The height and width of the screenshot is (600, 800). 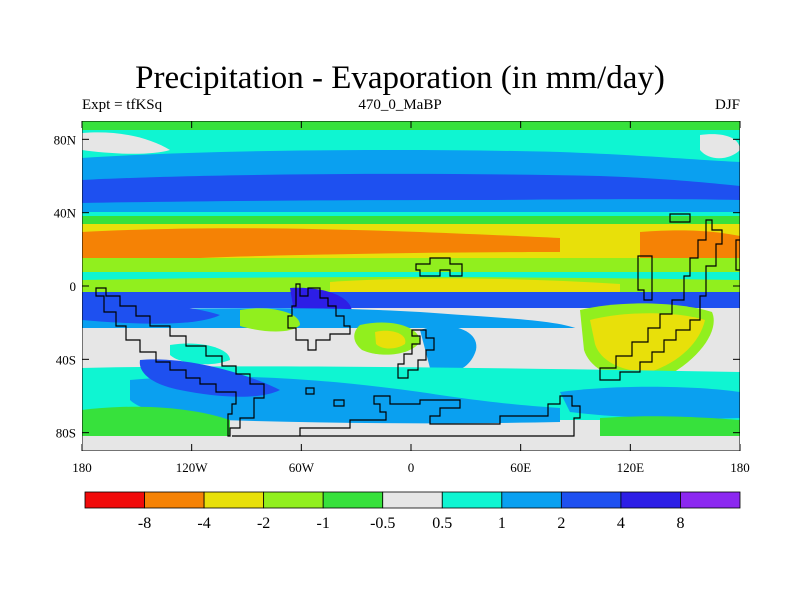 What do you see at coordinates (561, 523) in the screenshot?
I see `colorbar-label: 2` at bounding box center [561, 523].